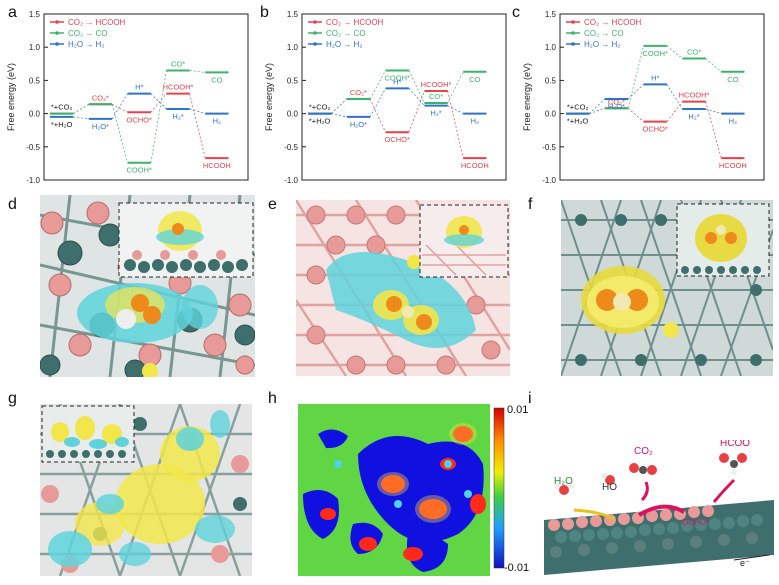  Describe the element at coordinates (530, 204) in the screenshot. I see `panel-letter-f: f` at that location.